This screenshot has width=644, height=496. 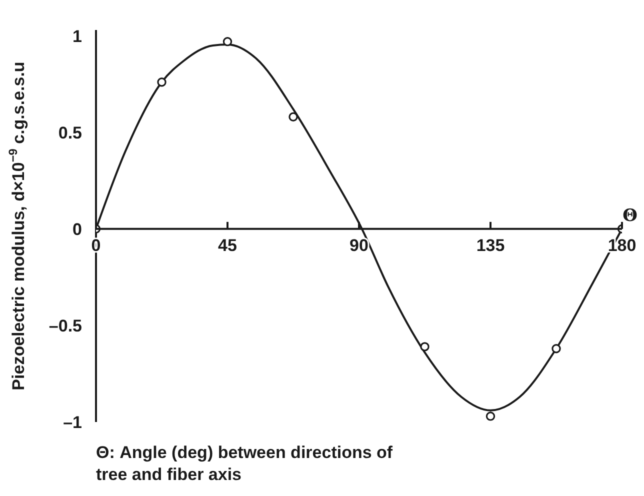 What do you see at coordinates (72, 422) in the screenshot?
I see `y-tick-label: –1` at bounding box center [72, 422].